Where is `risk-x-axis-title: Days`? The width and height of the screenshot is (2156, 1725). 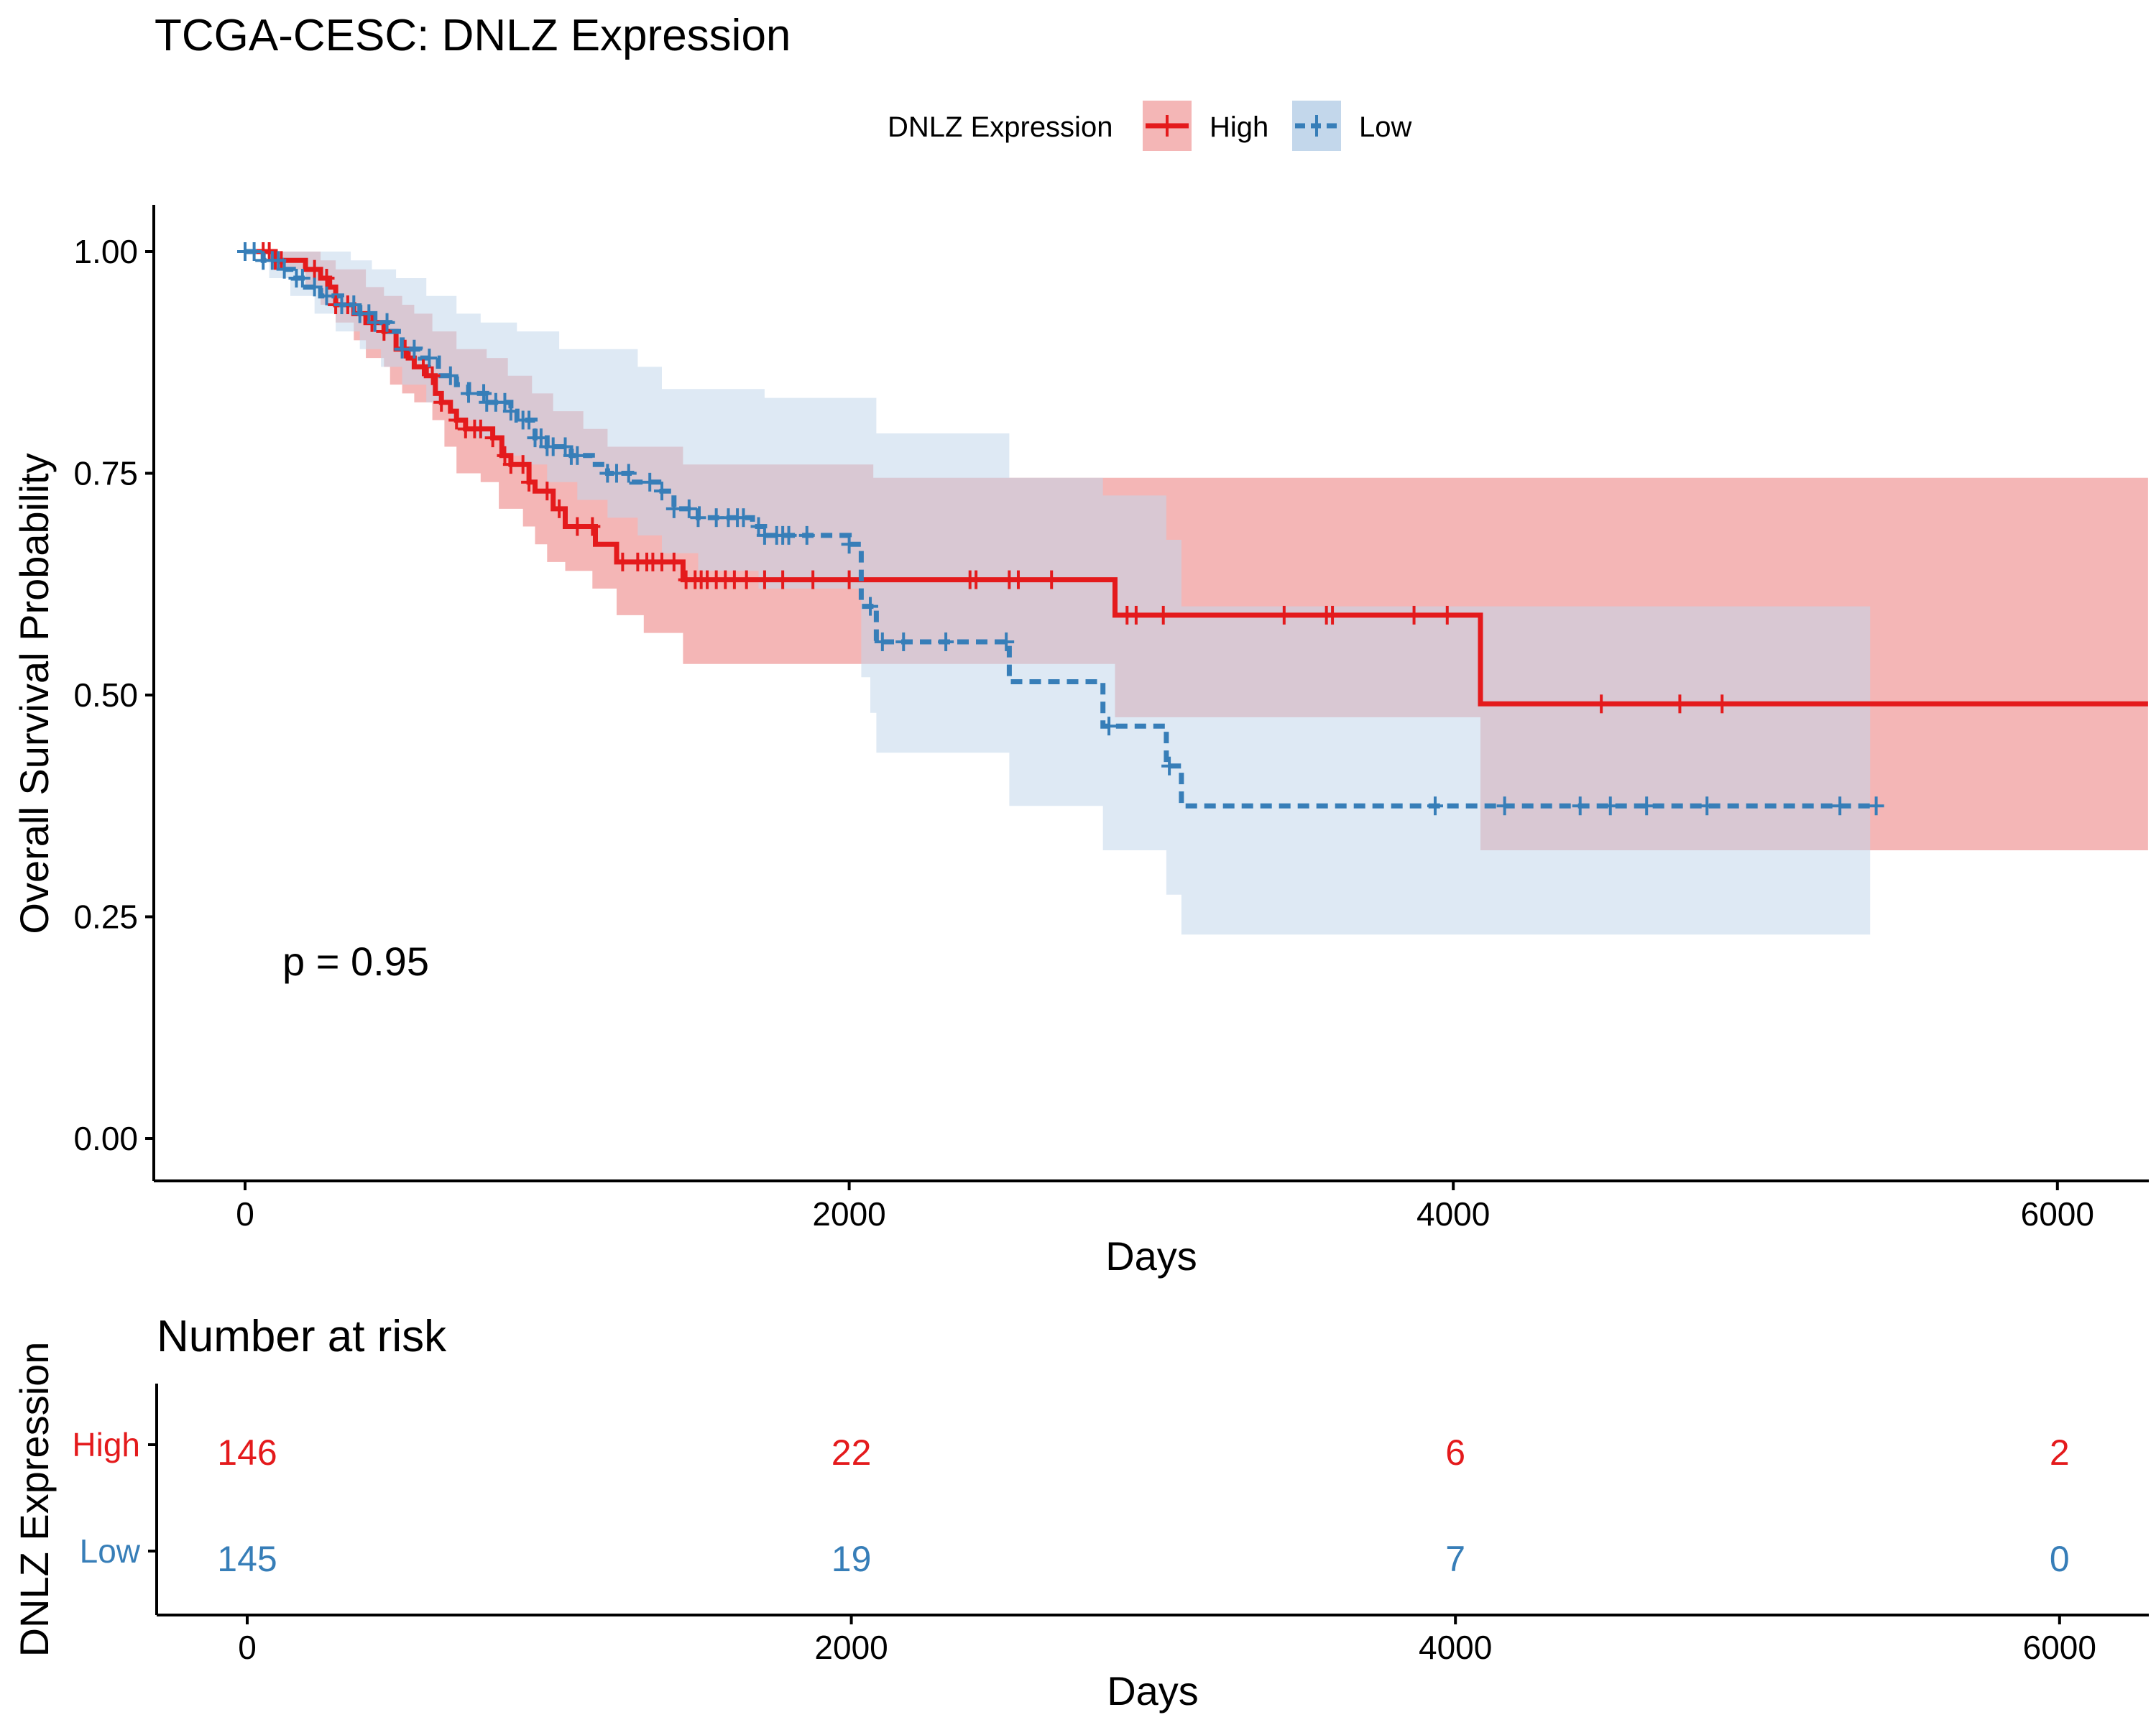 risk-x-axis-title: Days is located at coordinates (1153, 1691).